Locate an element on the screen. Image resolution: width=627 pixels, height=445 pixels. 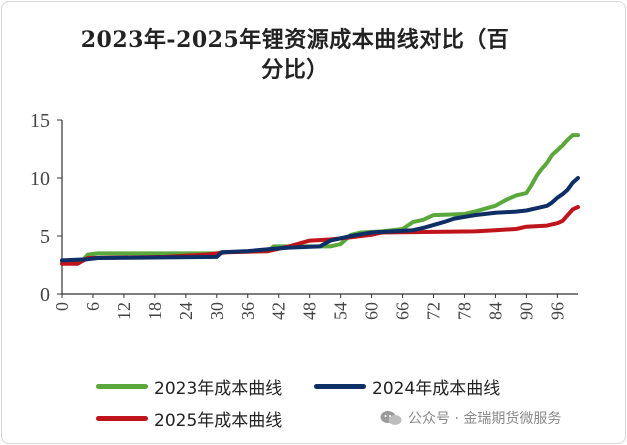
wechat-icon is located at coordinates (391, 418).